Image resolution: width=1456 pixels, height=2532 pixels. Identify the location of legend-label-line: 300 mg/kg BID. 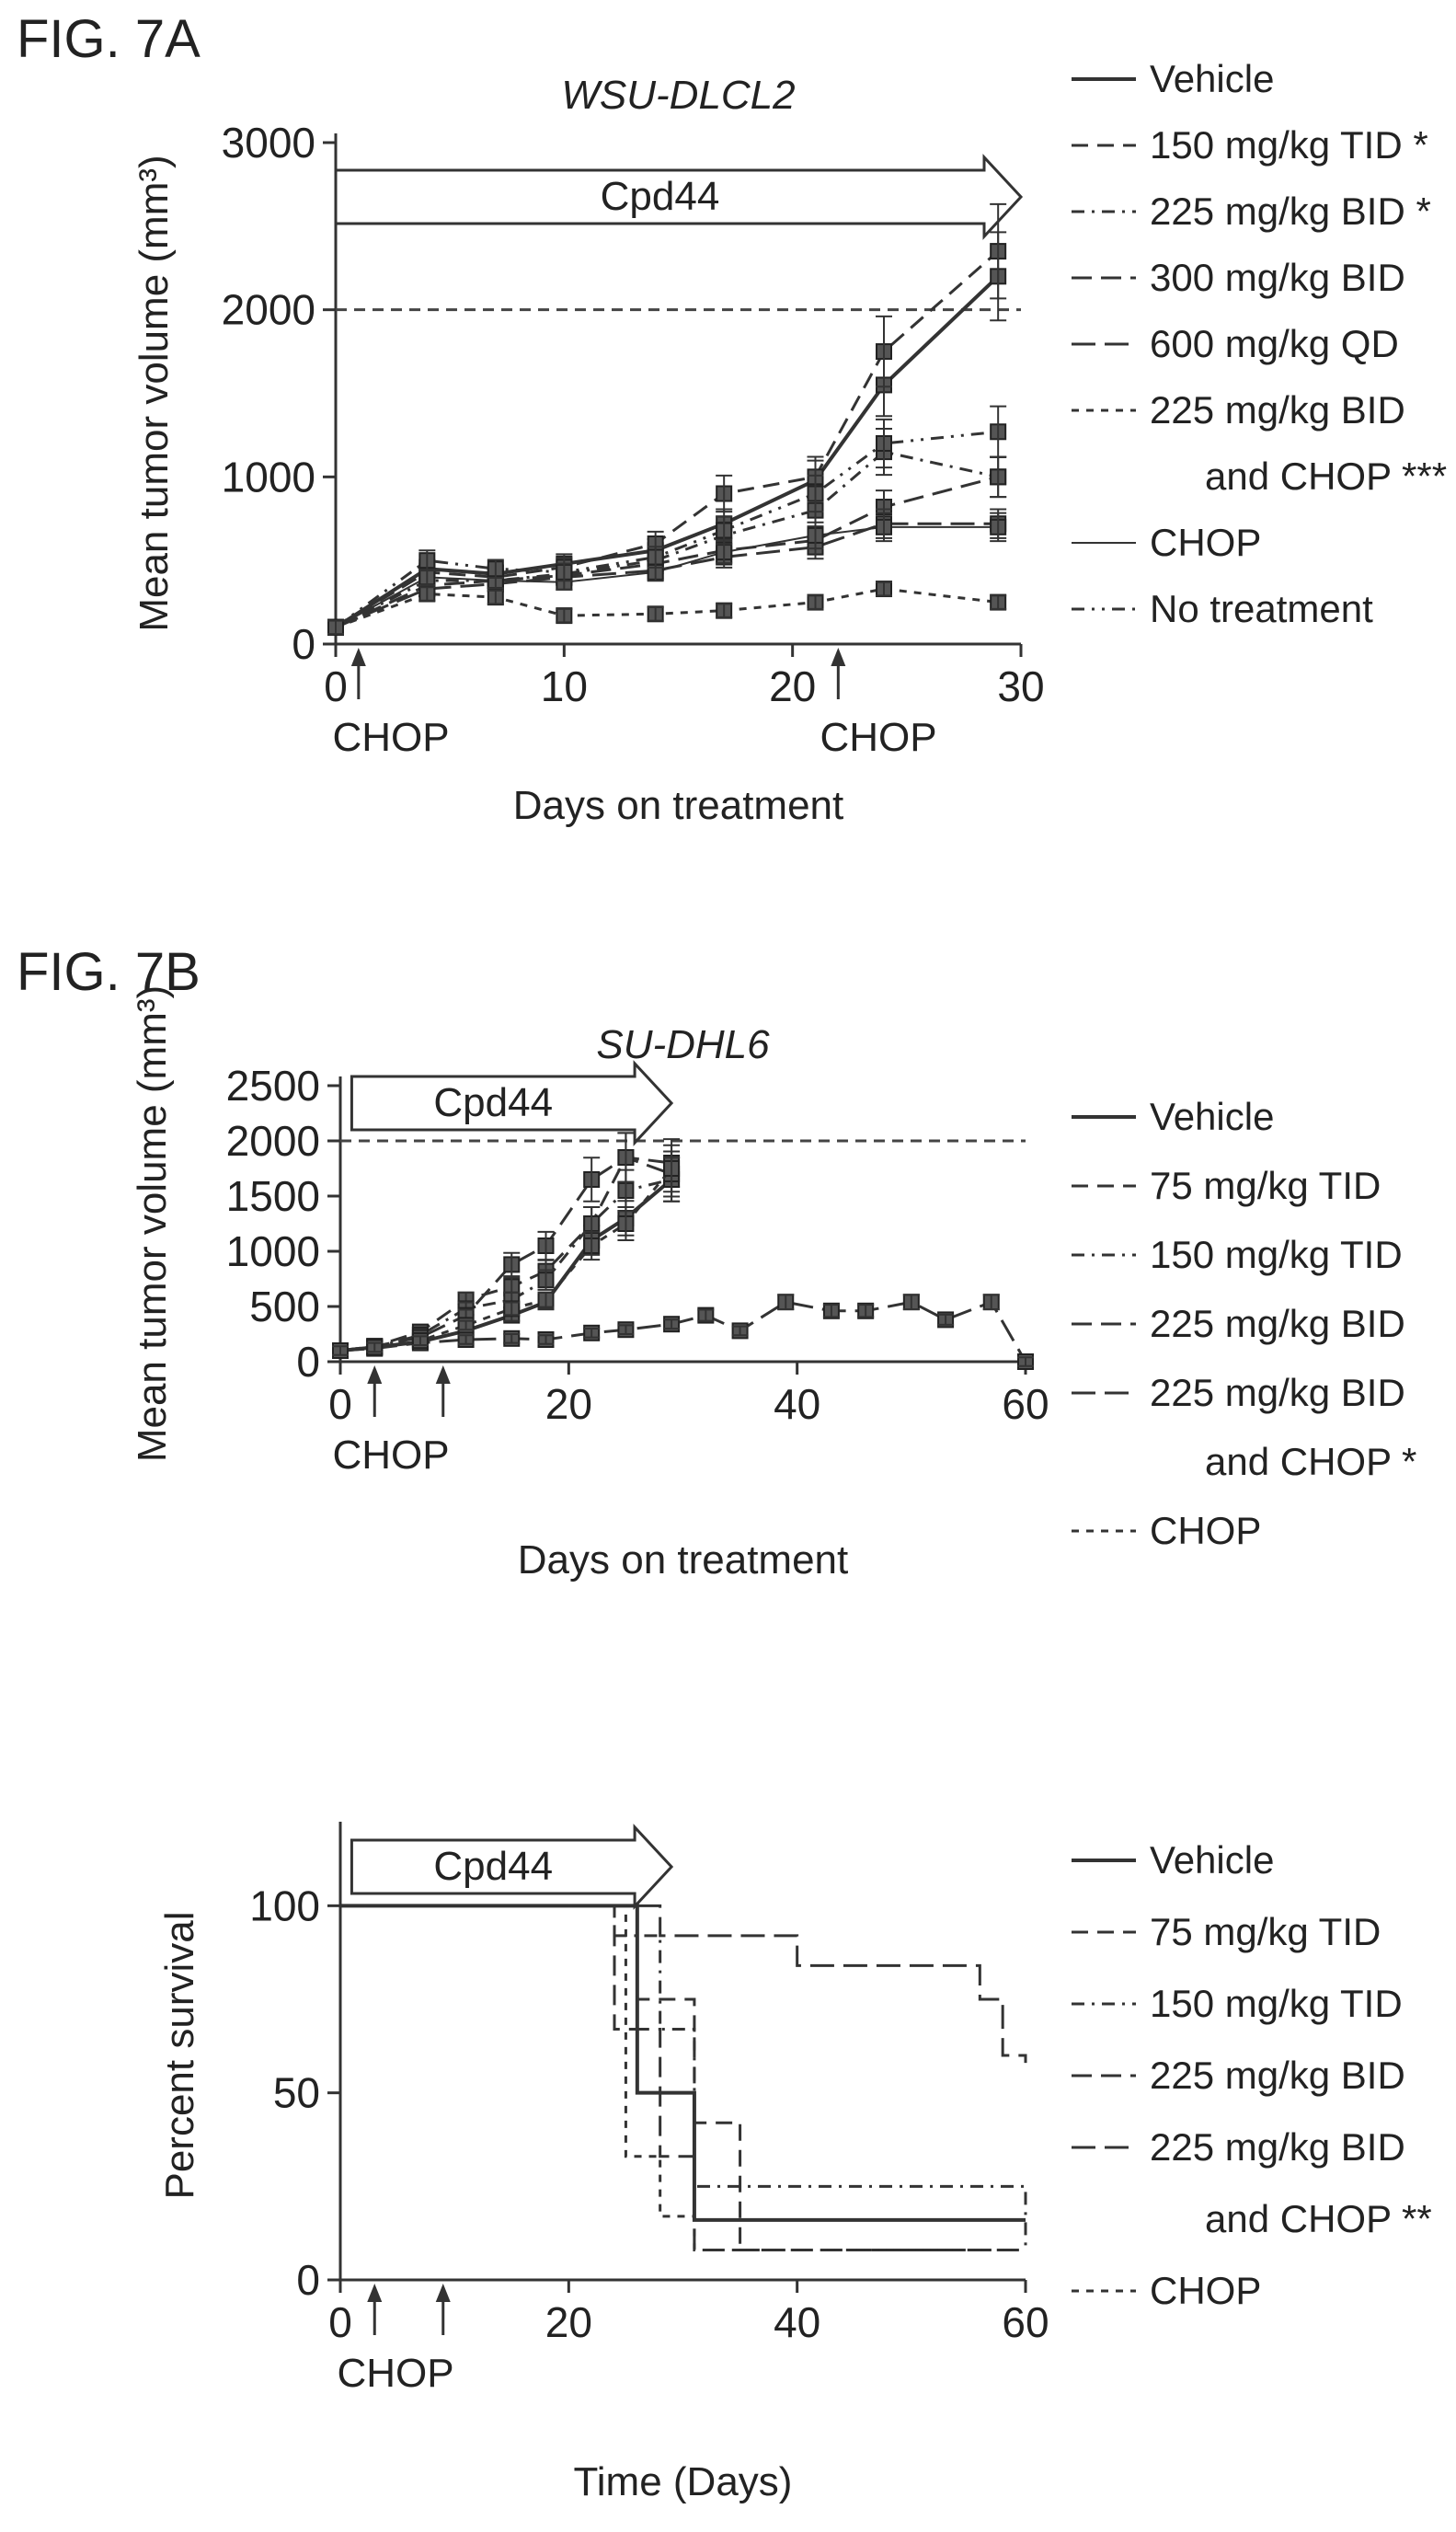
(1277, 277).